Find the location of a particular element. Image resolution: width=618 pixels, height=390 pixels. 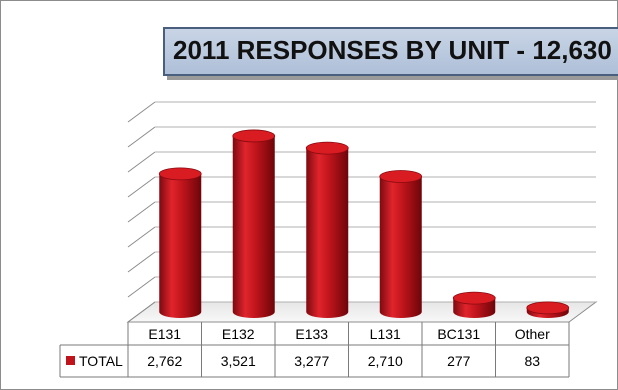

category-label: L131 is located at coordinates (385, 334).